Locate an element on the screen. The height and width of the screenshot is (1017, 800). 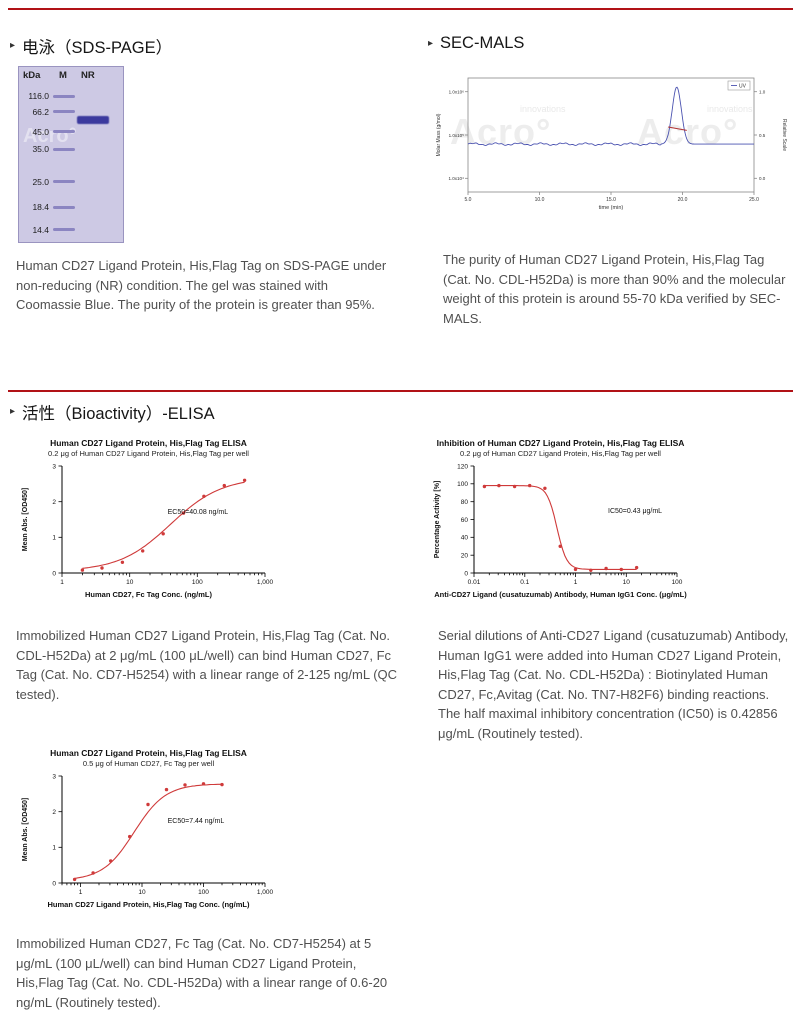
sds-page-section-header: ▸ 电泳（SDS-PAGE） is located at coordinates (91, 46).